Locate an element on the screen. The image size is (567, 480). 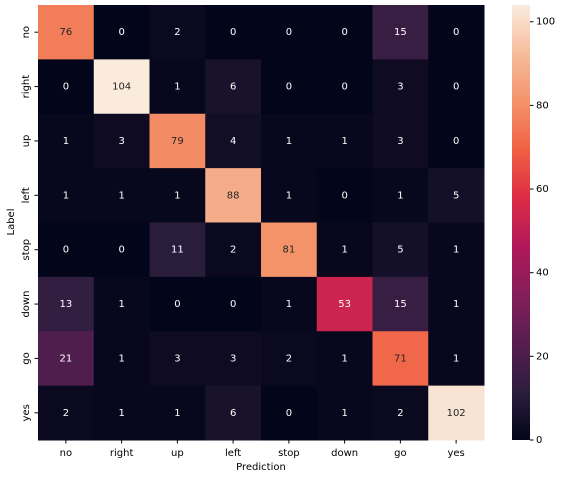
cell-label: 15 is located at coordinates (400, 304).